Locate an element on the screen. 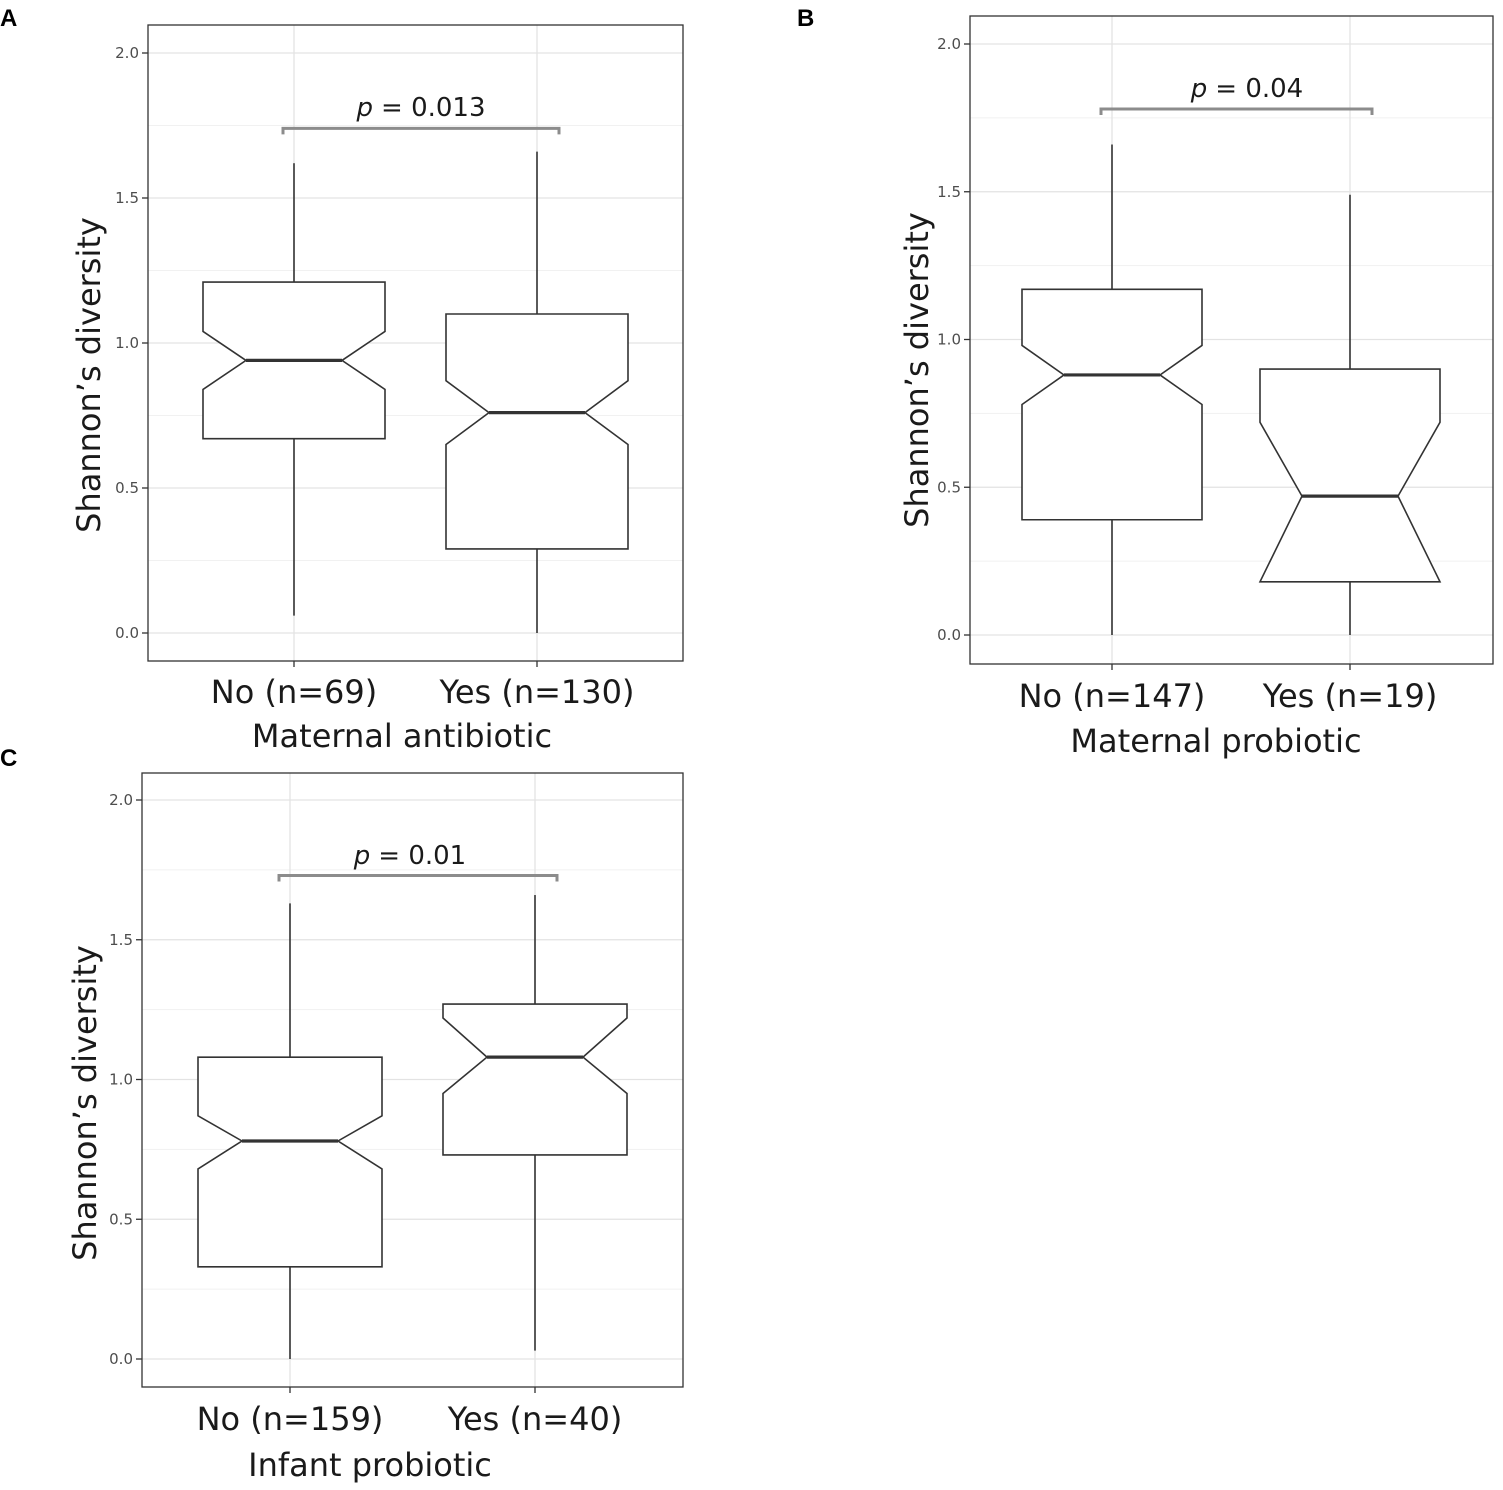 The width and height of the screenshot is (1503, 1490). panel-b-x-axis-title: Maternal probiotic is located at coordinates (1215, 741).